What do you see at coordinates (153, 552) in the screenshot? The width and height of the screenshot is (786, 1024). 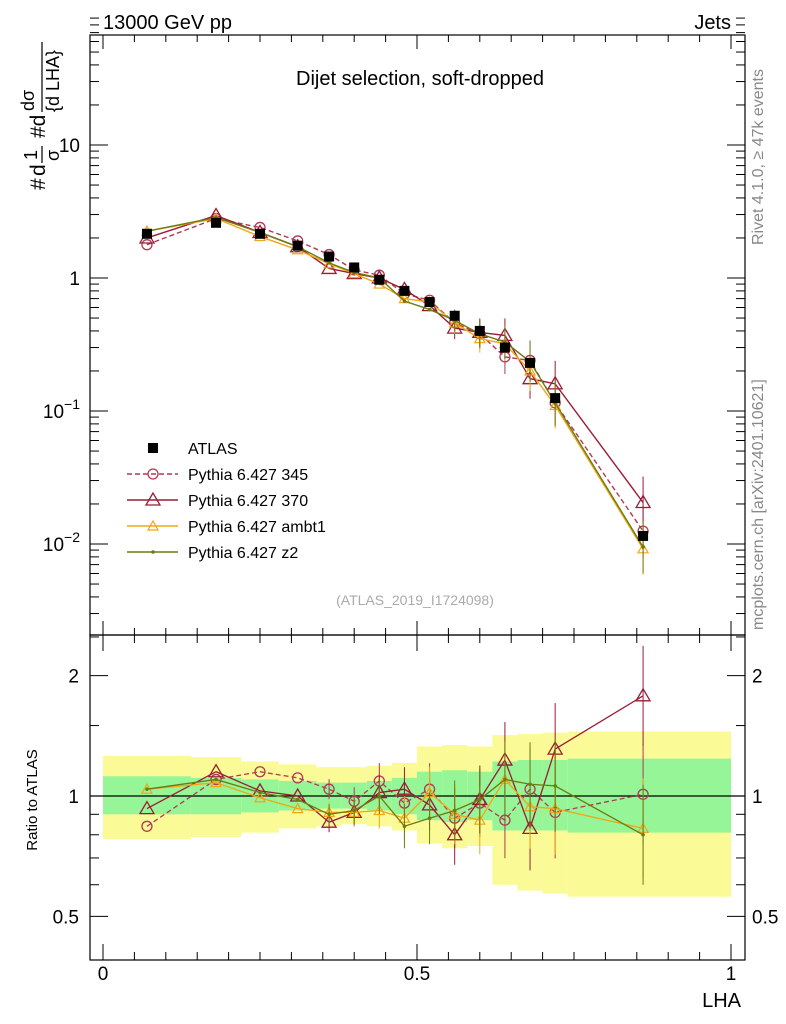 I see `legend-marker-pythia-6-427-z2` at bounding box center [153, 552].